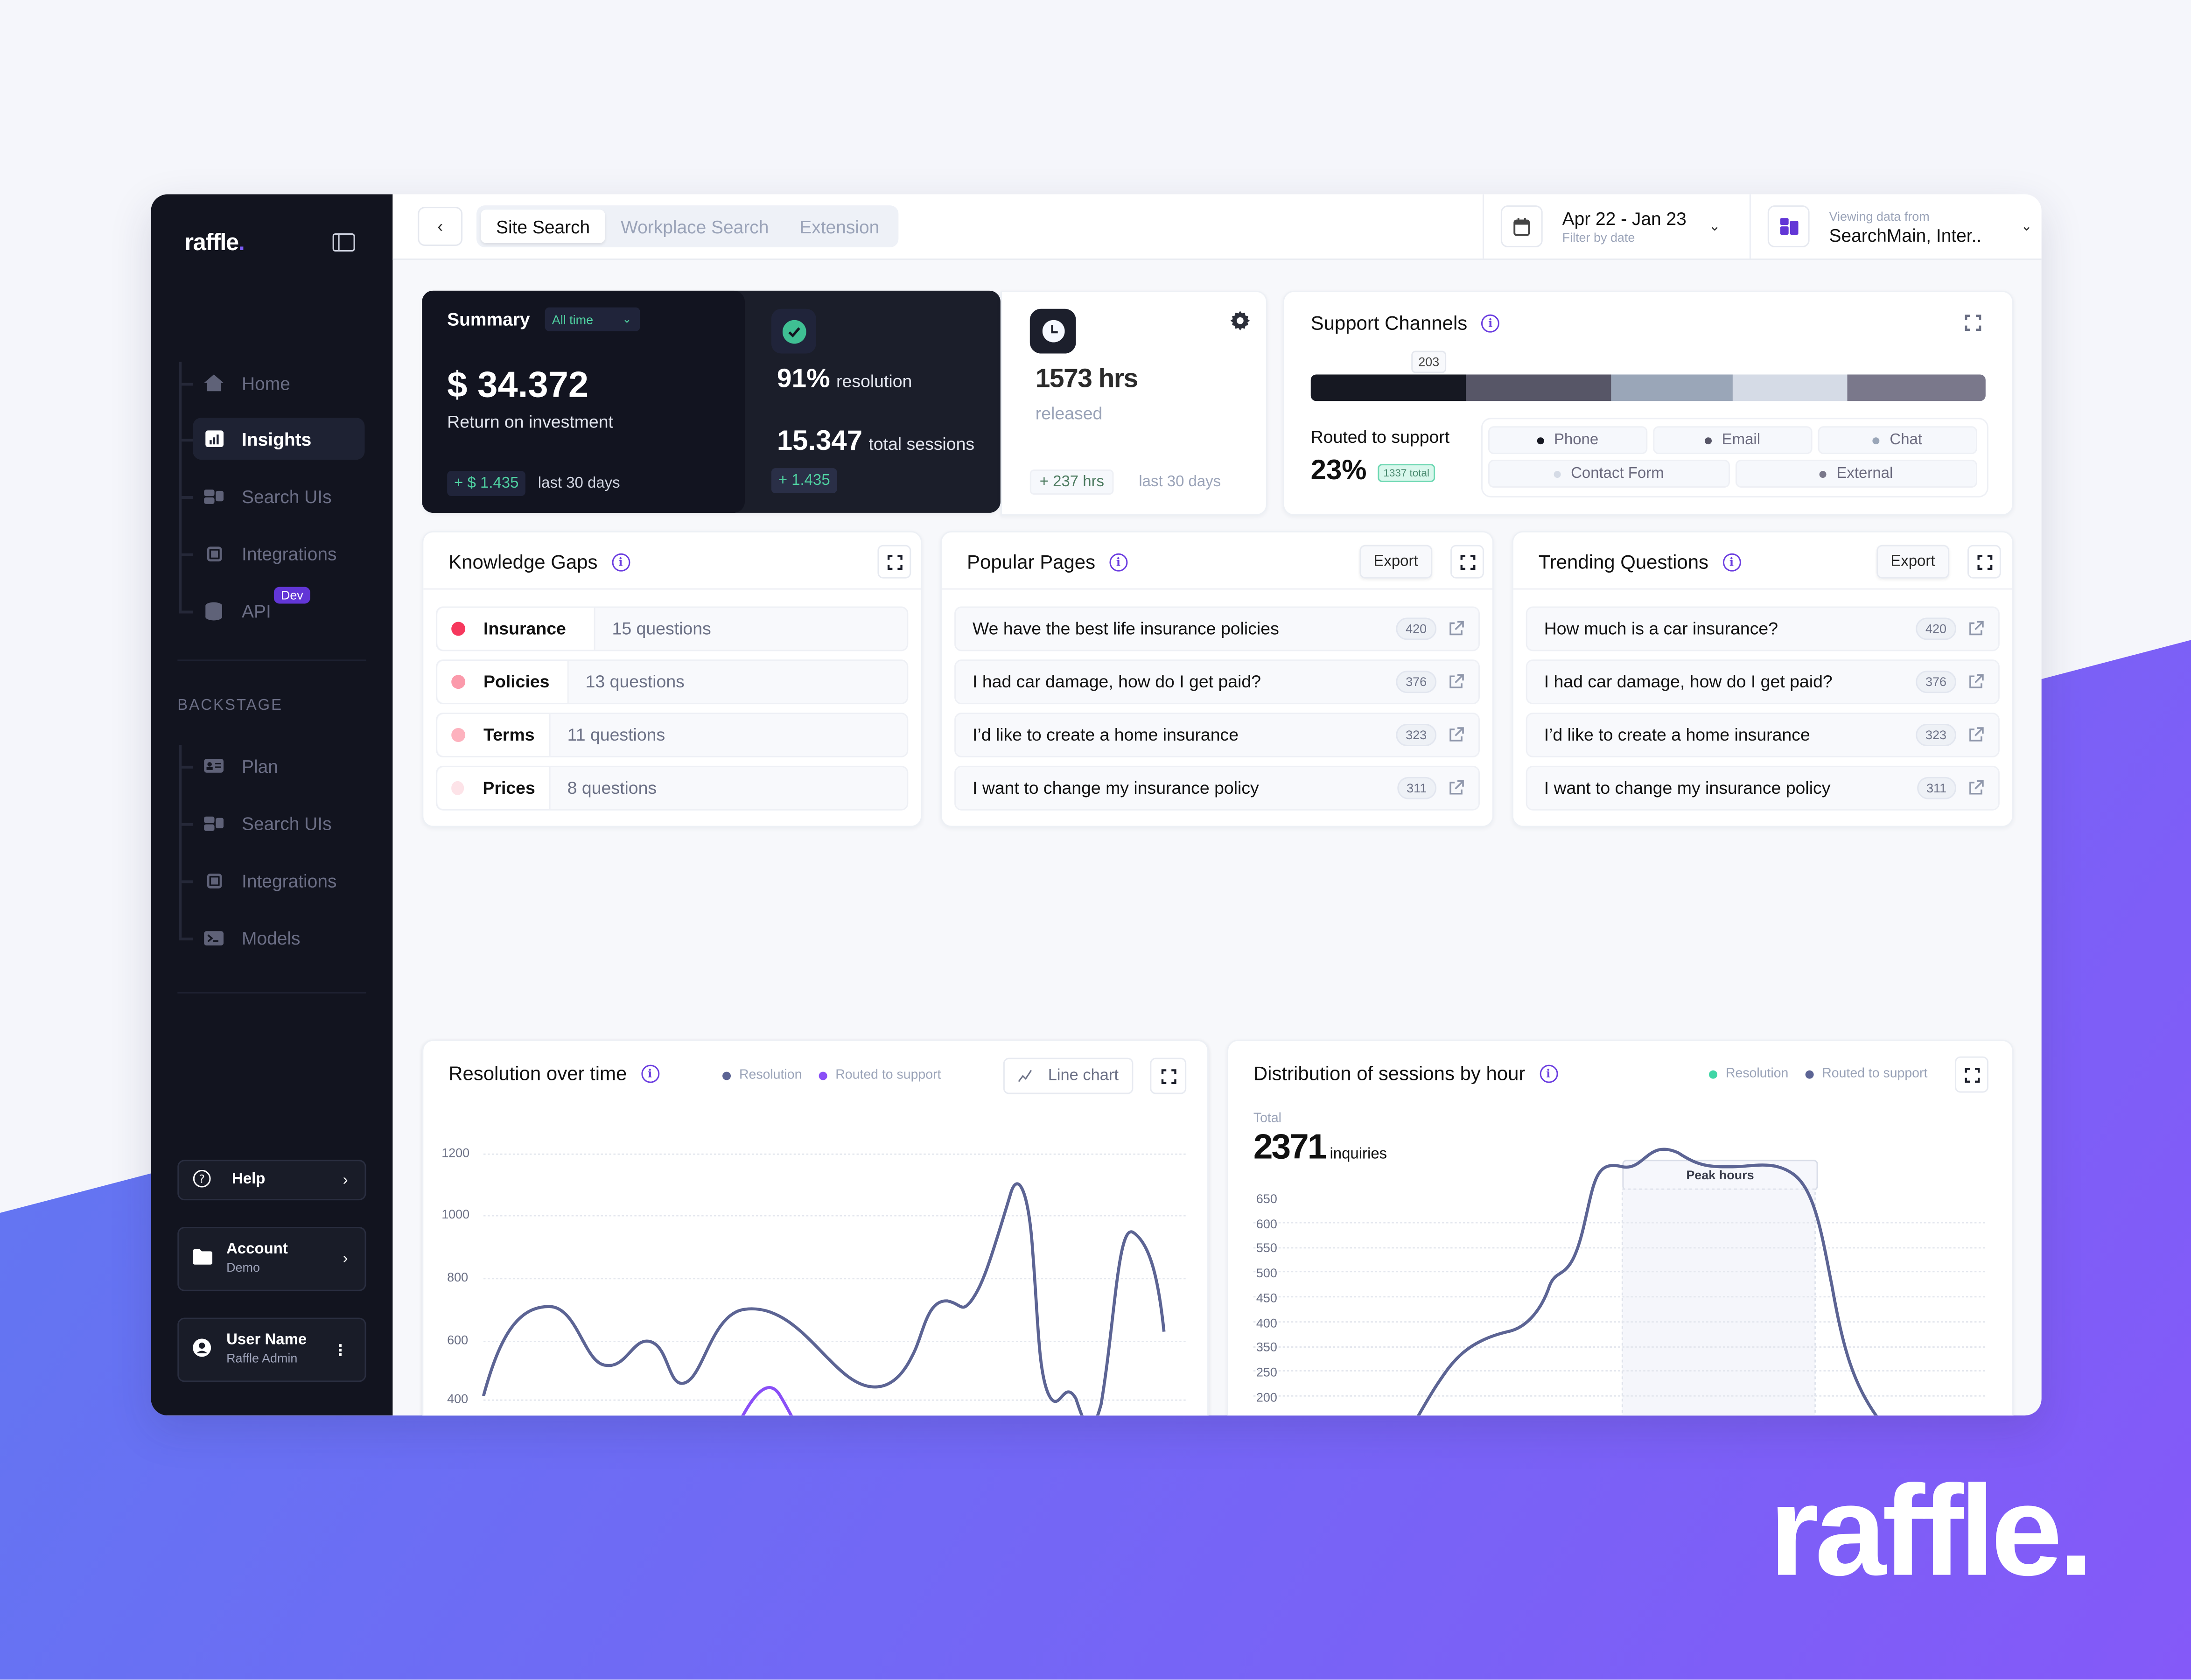 Image resolution: width=2191 pixels, height=1680 pixels. I want to click on chart-legend: Resolution Routed to support, so click(1809, 1074).